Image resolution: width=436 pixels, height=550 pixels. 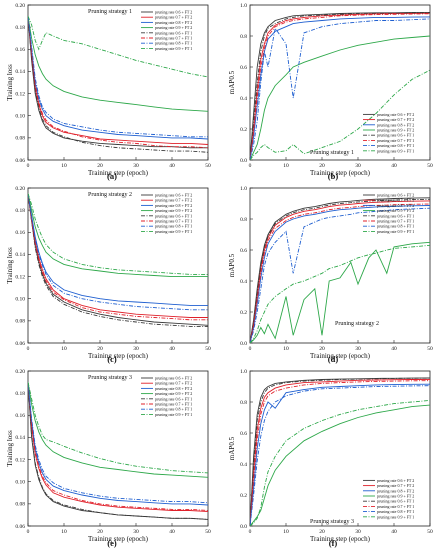 What do you see at coordinates (20, 505) in the screenshot?
I see `y-tick-label: 0.08` at bounding box center [20, 505].